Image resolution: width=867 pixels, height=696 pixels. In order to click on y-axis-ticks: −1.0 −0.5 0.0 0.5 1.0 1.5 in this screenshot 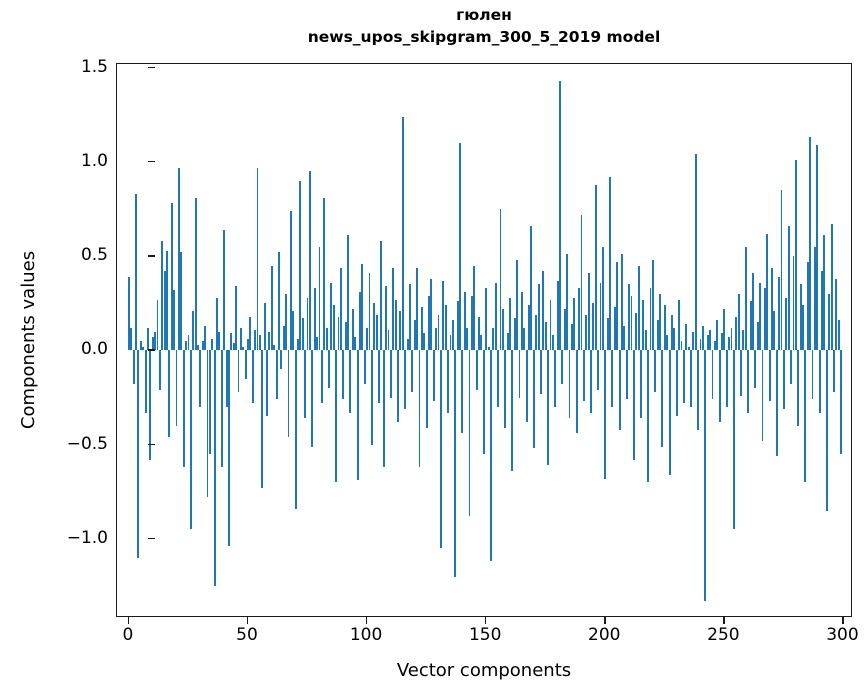, I will do `click(97, 348)`.